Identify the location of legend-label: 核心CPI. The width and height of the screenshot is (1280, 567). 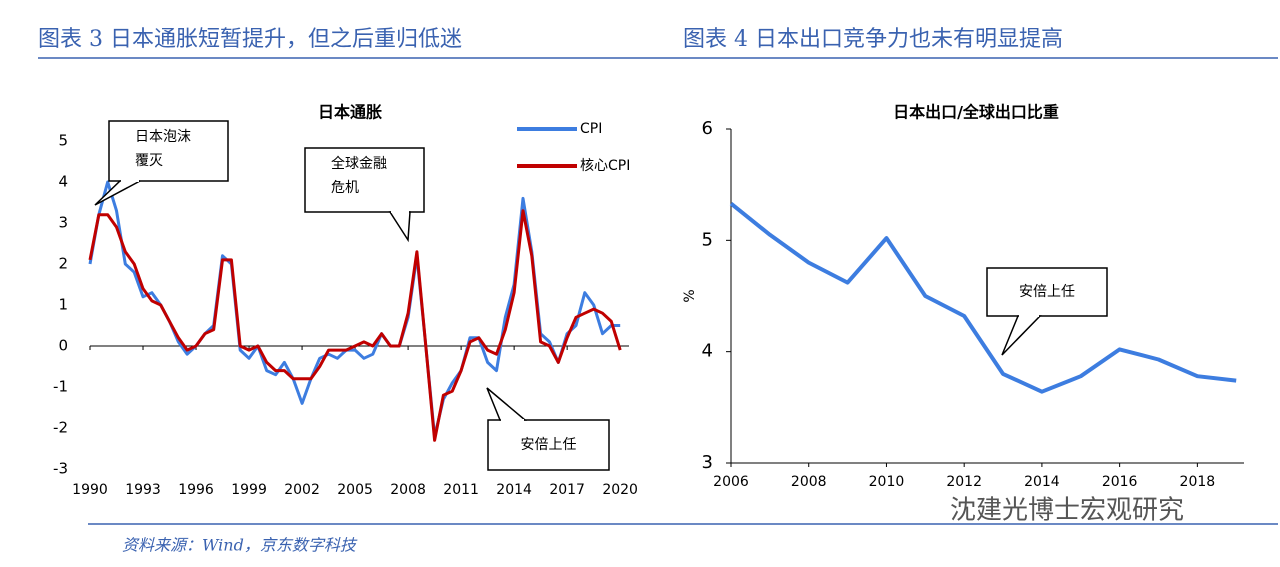
(605, 166).